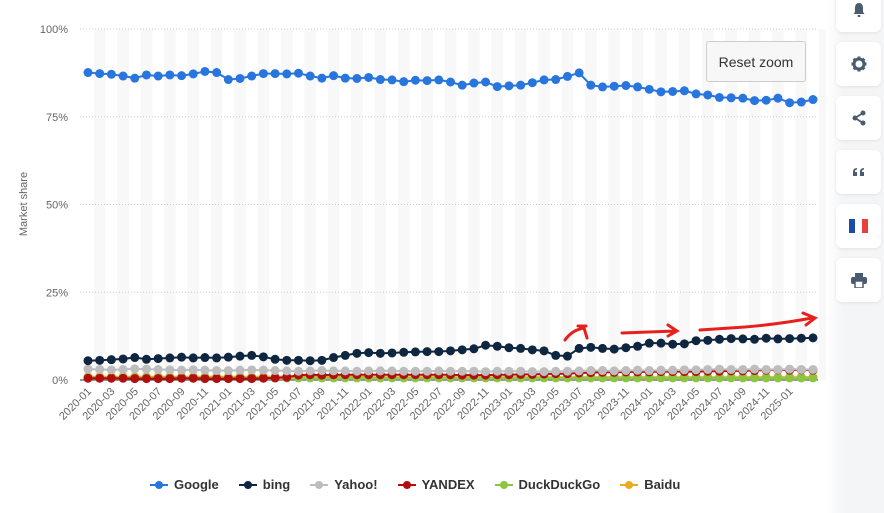 Image resolution: width=884 pixels, height=513 pixels. Describe the element at coordinates (858, 16) in the screenshot. I see `notification-button` at that location.